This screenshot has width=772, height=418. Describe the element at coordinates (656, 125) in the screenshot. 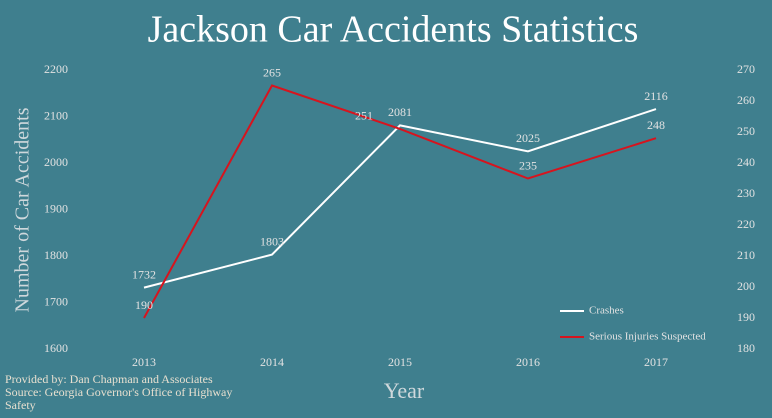

I see `data-label: 248` at that location.